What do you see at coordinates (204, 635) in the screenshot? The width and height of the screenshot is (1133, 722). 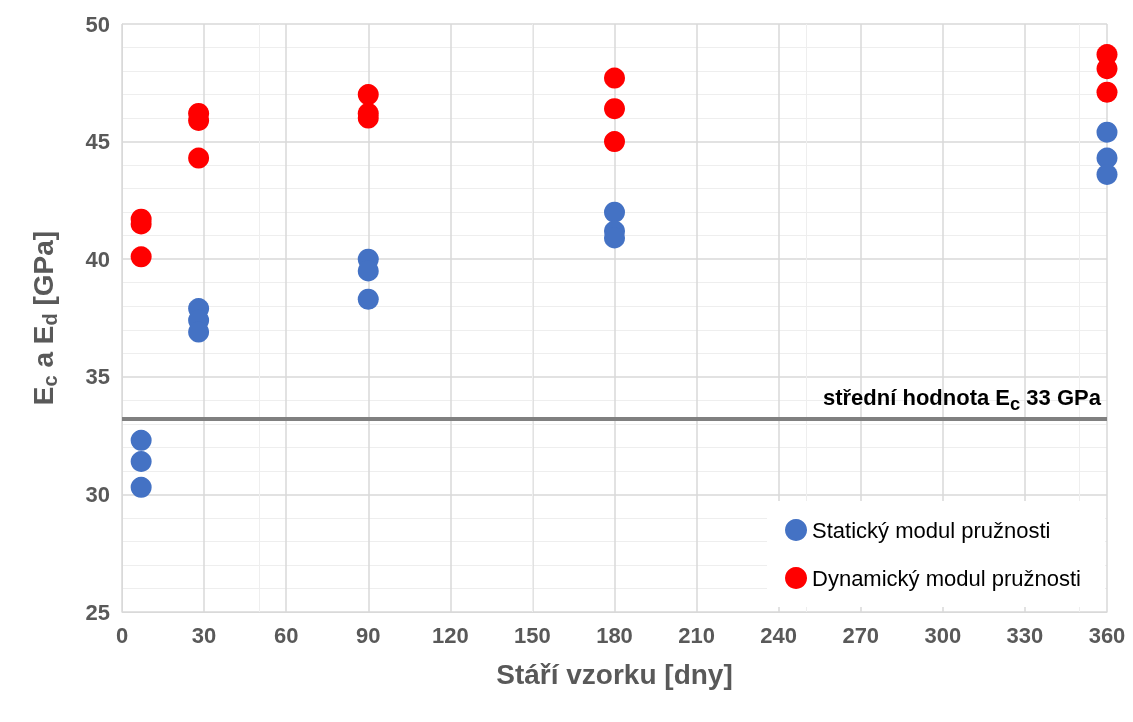 I see `x-tick-label: 30` at bounding box center [204, 635].